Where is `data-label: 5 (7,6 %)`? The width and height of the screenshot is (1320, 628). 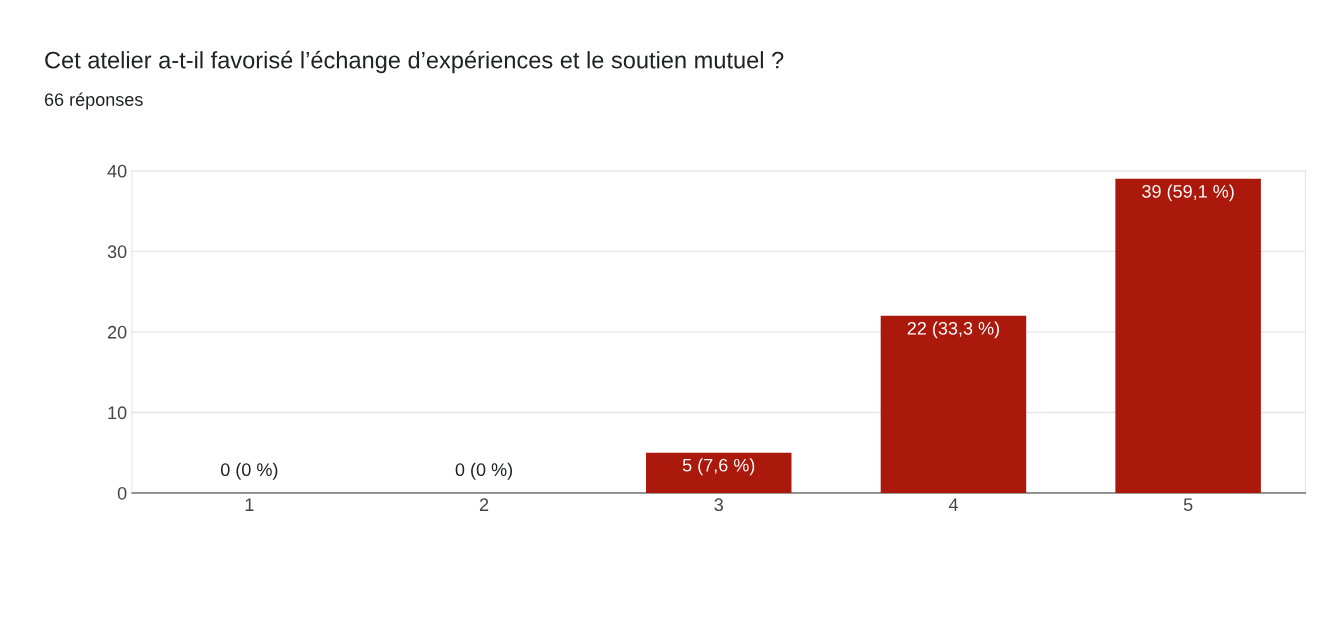
data-label: 5 (7,6 %) is located at coordinates (718, 467).